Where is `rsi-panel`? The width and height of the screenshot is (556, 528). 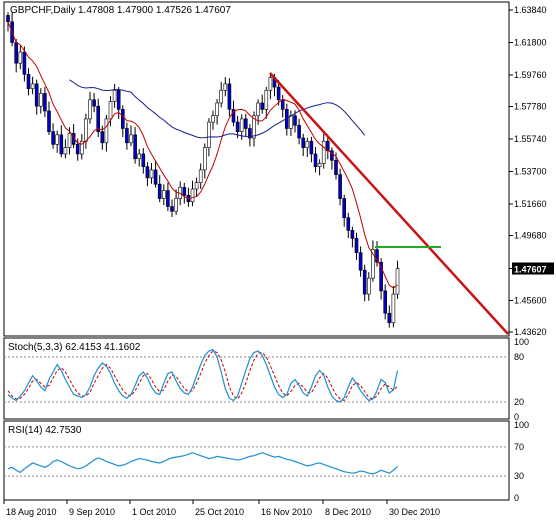 rsi-panel is located at coordinates (256, 460).